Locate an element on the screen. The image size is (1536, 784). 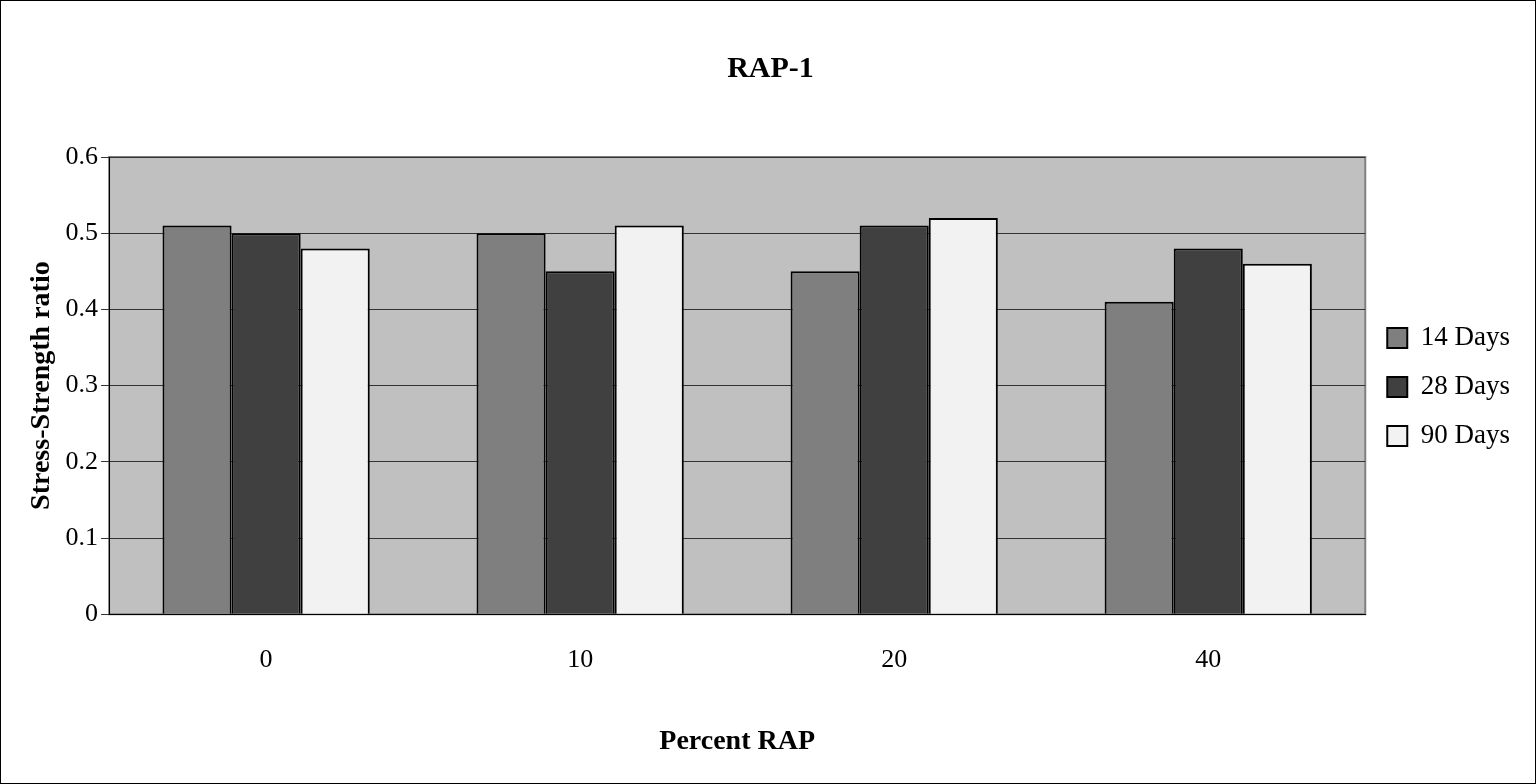
legend-label: 28 Days is located at coordinates (1465, 385).